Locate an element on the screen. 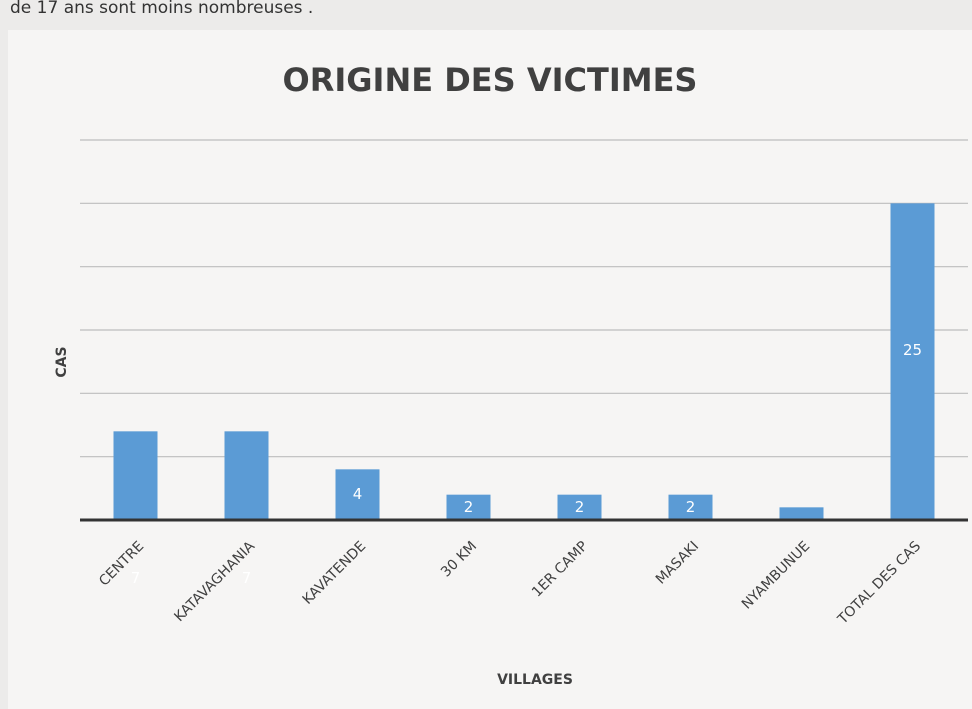  chart-title: ORIGINE DES VICTIMES is located at coordinates (490, 80).